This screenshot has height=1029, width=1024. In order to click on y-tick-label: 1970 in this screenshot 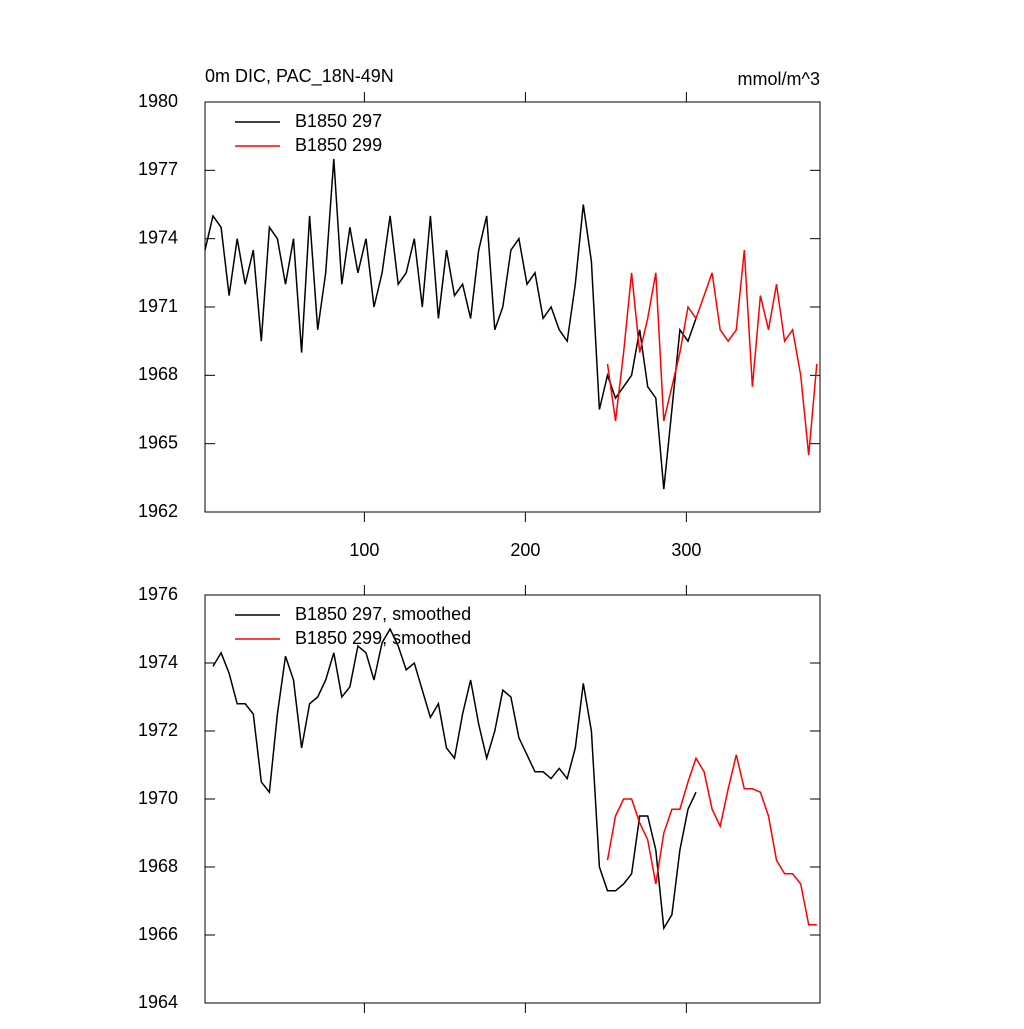, I will do `click(158, 798)`.